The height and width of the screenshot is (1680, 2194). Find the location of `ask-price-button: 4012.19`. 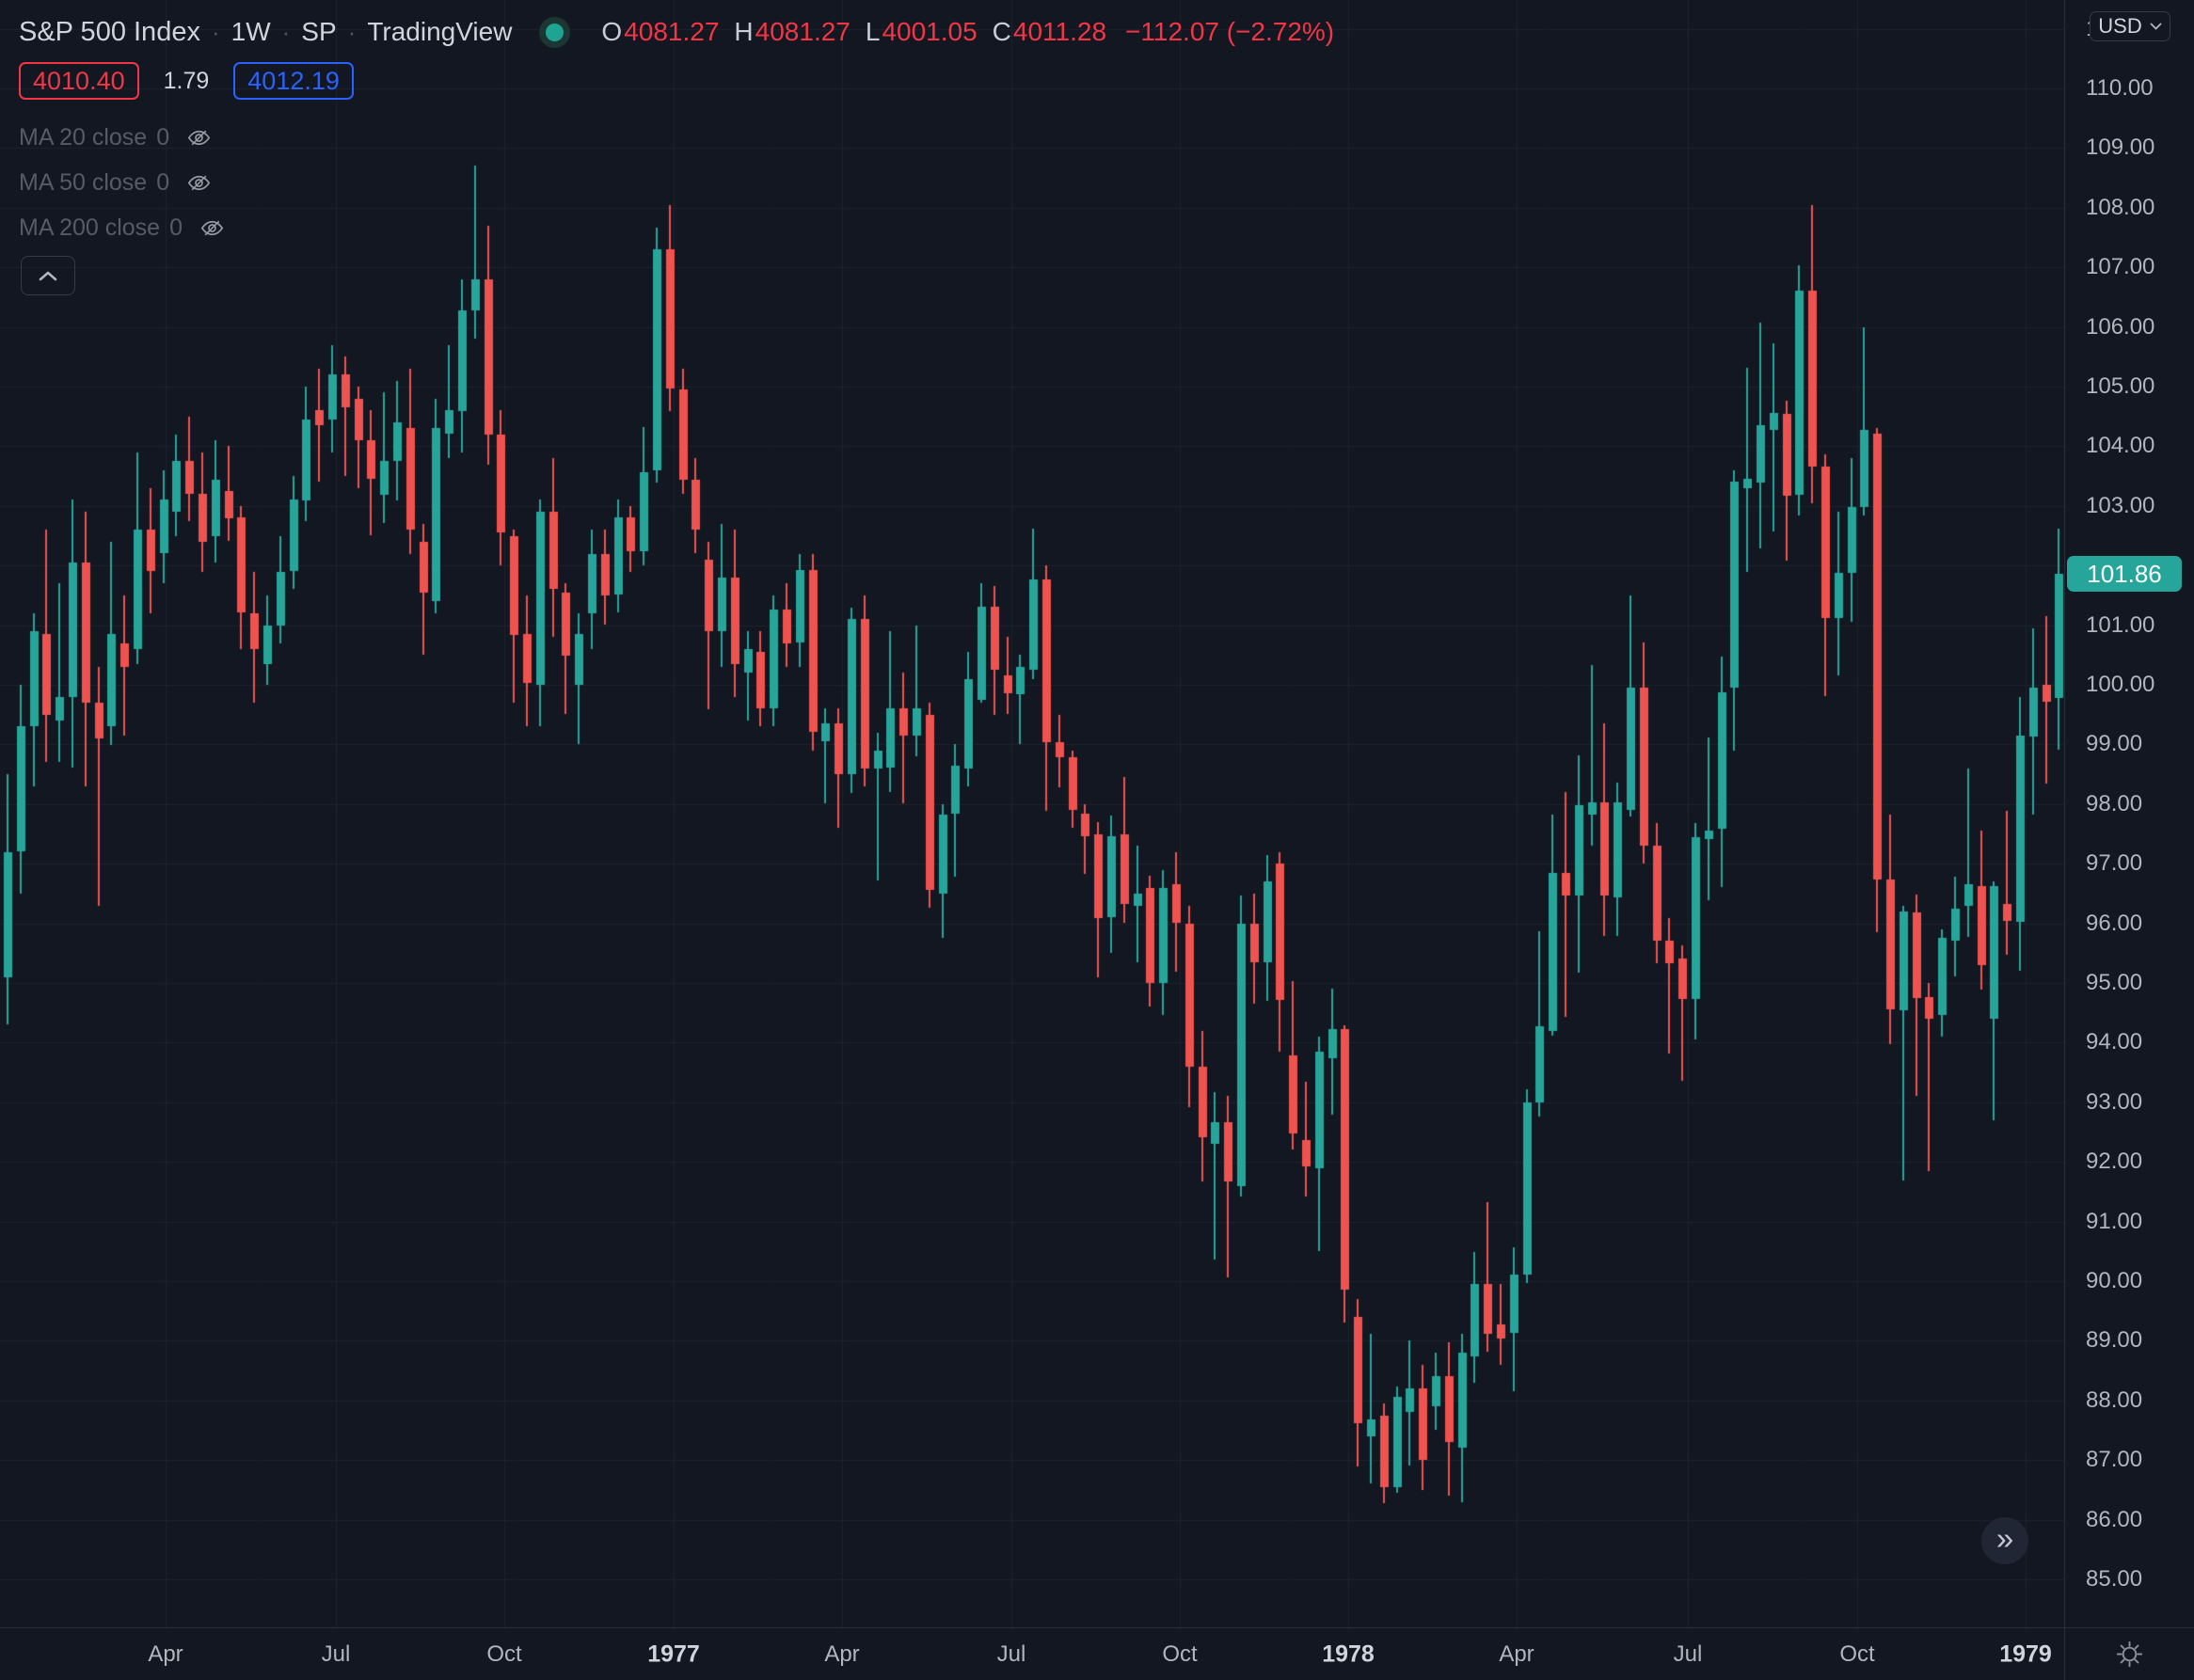

ask-price-button: 4012.19 is located at coordinates (293, 81).